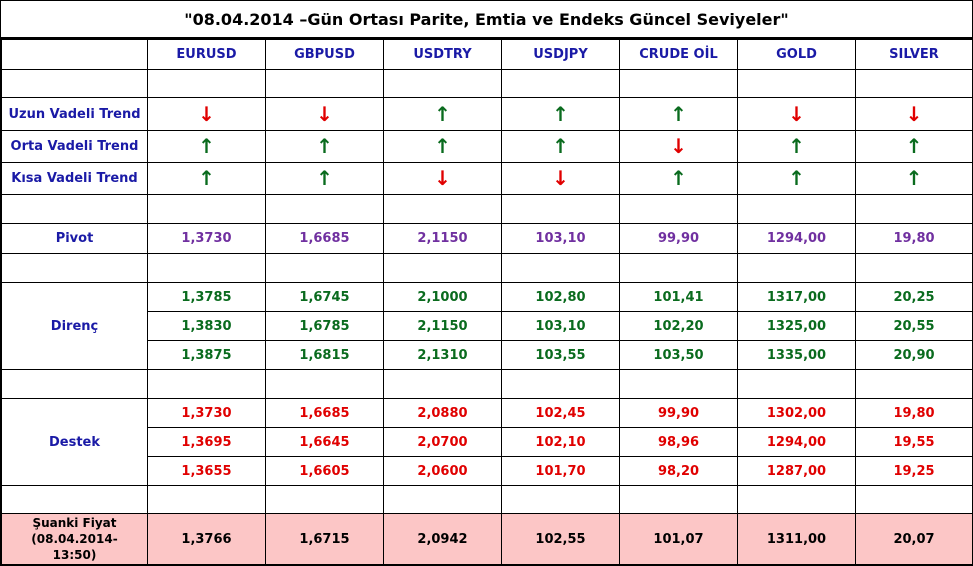  I want to click on column-header: USDJPY, so click(560, 54).